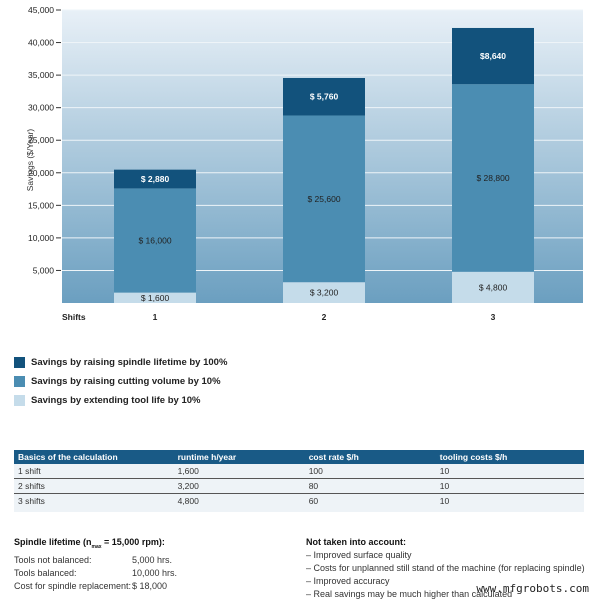 The height and width of the screenshot is (601, 603). What do you see at coordinates (348, 581) in the screenshot?
I see `note-item: – Improved accuracy` at bounding box center [348, 581].